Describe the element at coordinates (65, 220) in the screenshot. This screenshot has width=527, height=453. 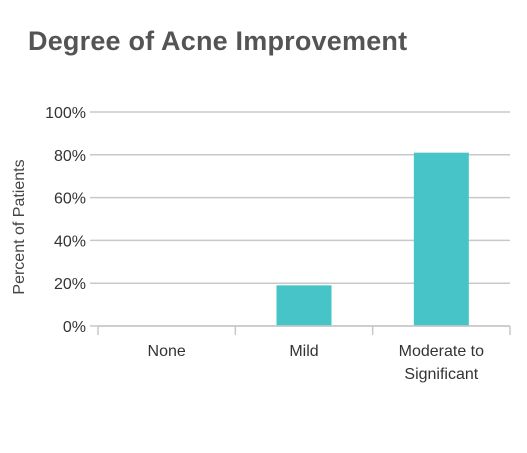
I see `y-axis-ticks: 0% 20% 40% 60% 80% 100%` at that location.